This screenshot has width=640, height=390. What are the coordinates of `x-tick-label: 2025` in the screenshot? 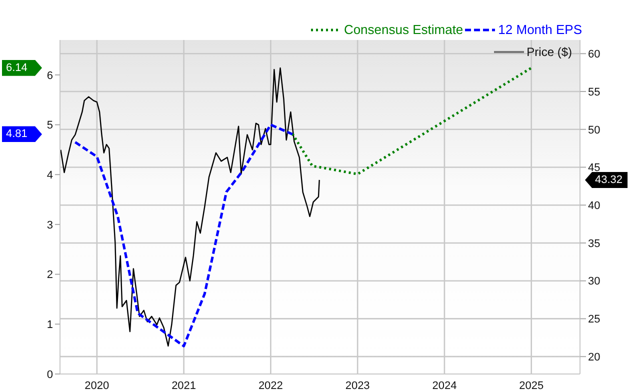 It's located at (531, 385).